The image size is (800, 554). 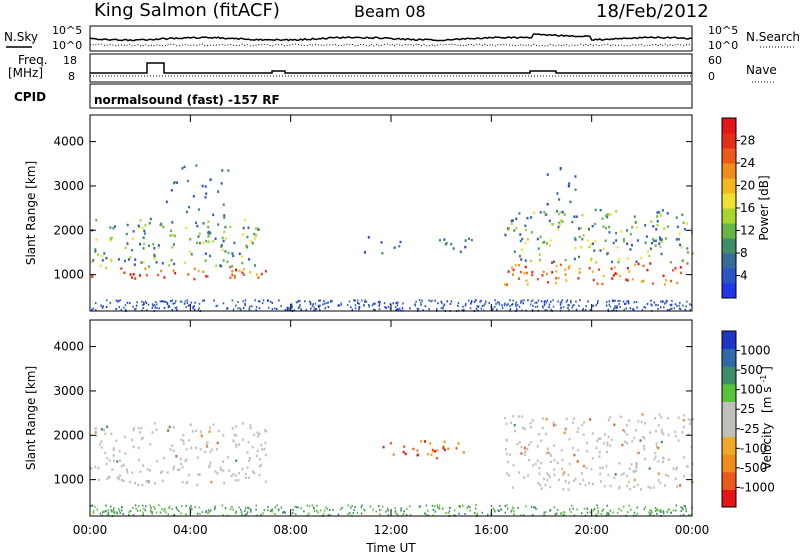 I want to click on velocity-scatter-cells, so click(x=392, y=465).